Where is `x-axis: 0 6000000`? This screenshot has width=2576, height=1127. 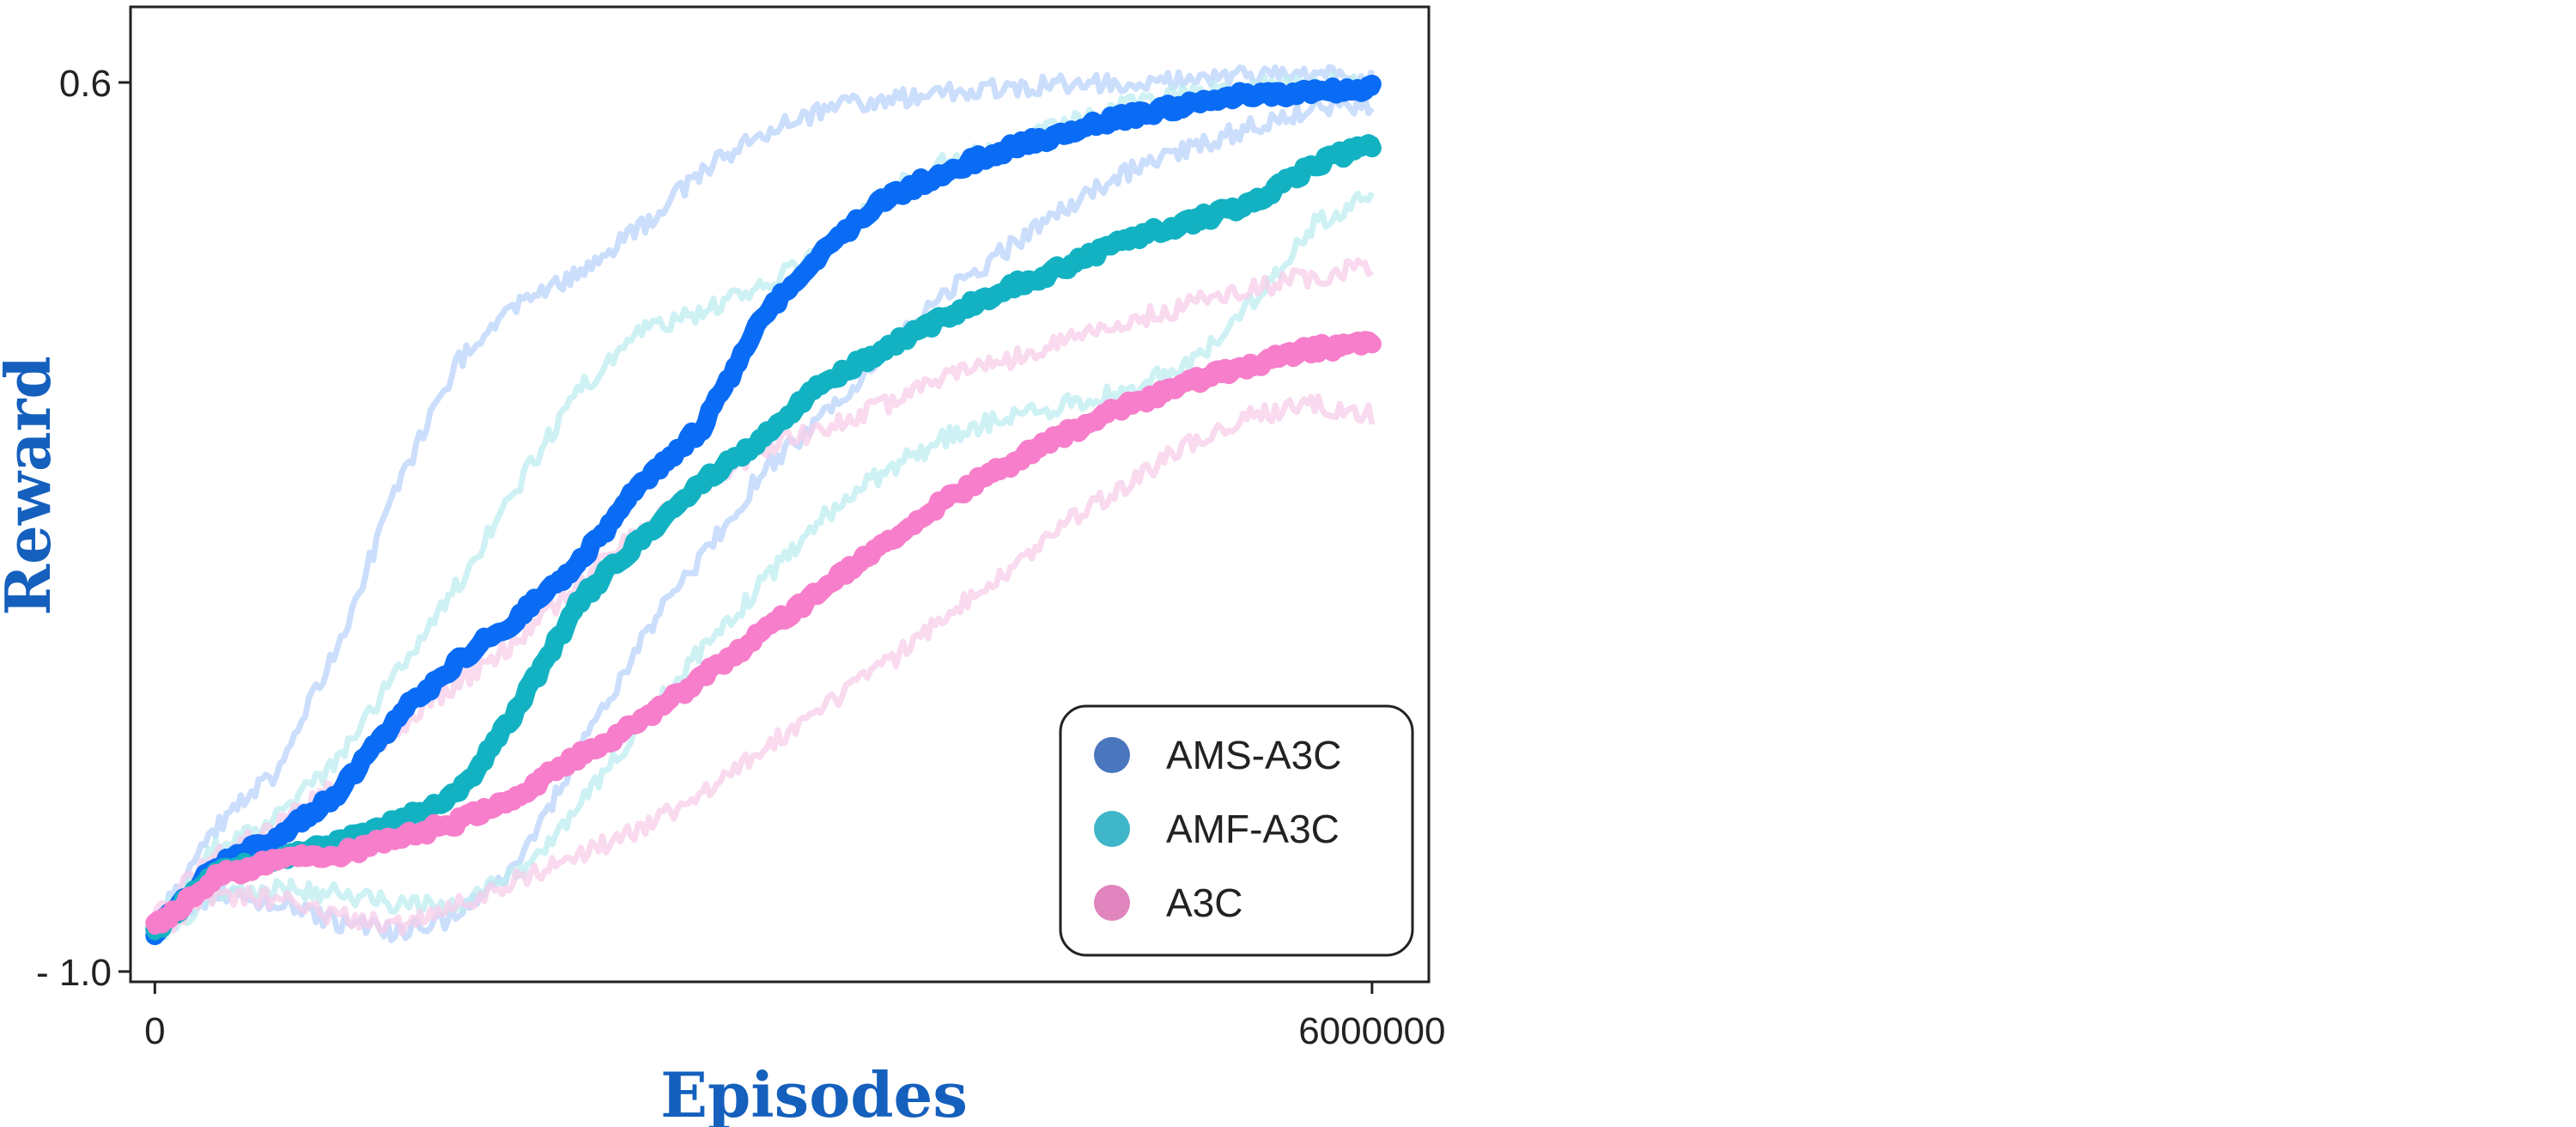 x-axis: 0 6000000 is located at coordinates (794, 1017).